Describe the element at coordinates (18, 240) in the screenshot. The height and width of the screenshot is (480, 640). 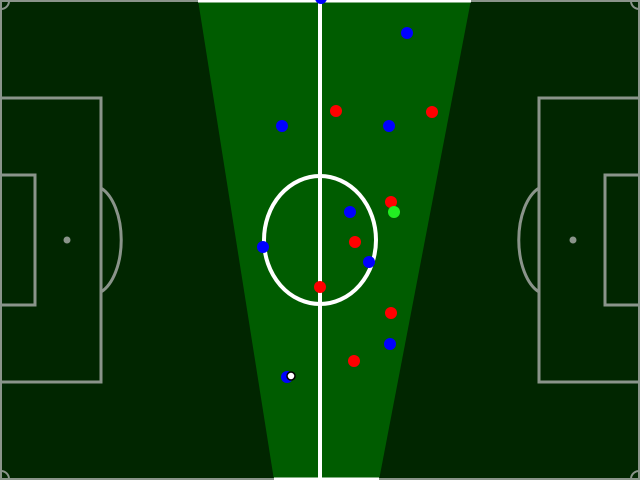
I see `left-goal-area` at that location.